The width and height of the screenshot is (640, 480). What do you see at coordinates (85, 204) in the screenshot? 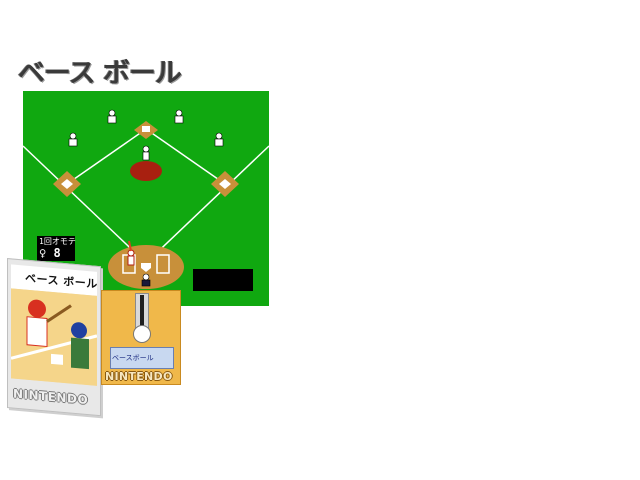
I see `foul-line-left` at bounding box center [85, 204].